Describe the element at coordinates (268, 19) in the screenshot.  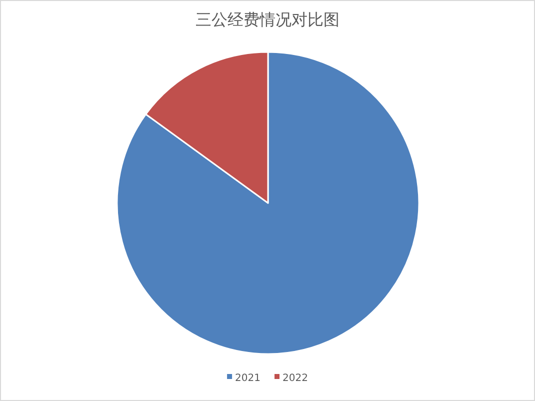
I see `chart-title: 三公经费情况对比图` at that location.